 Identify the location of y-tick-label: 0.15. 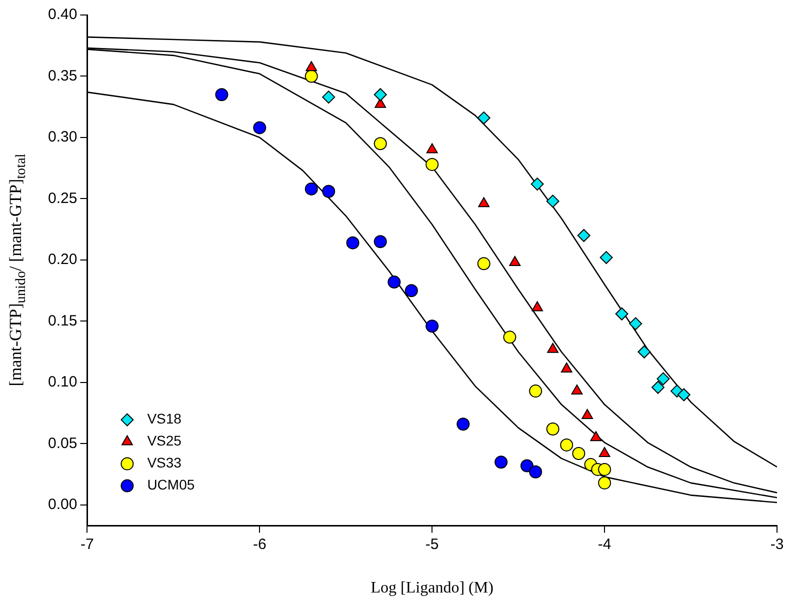
(63, 321).